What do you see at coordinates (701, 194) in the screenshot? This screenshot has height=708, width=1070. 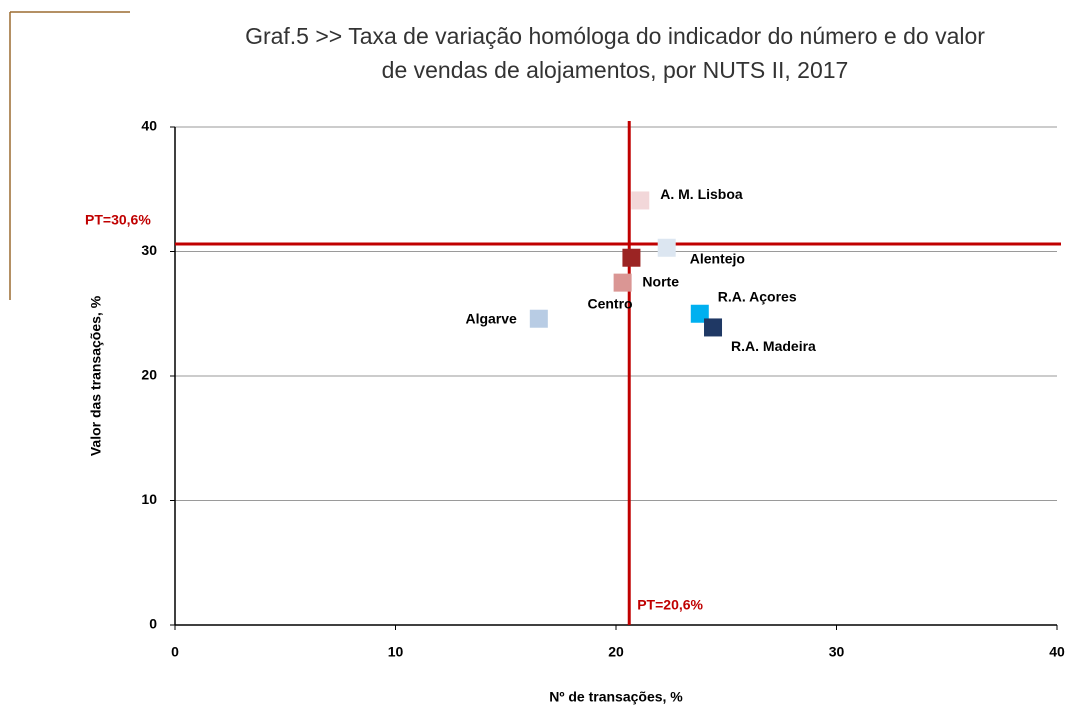 I see `point-label: A. M. Lisboa` at bounding box center [701, 194].